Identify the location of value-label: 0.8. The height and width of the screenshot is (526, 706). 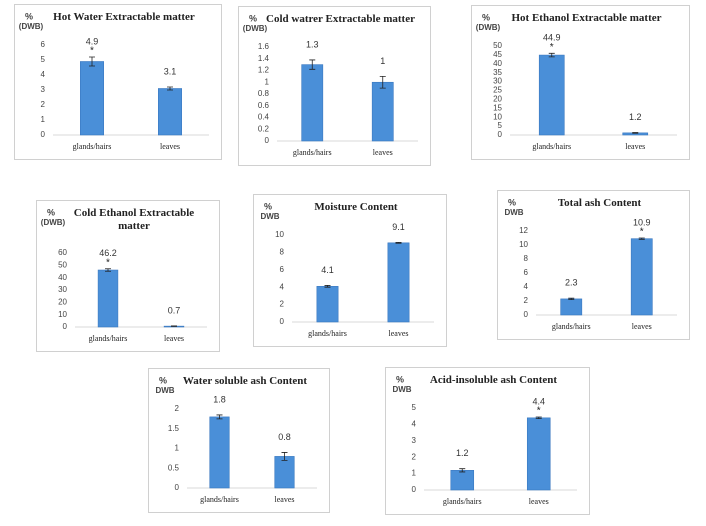
(284, 437).